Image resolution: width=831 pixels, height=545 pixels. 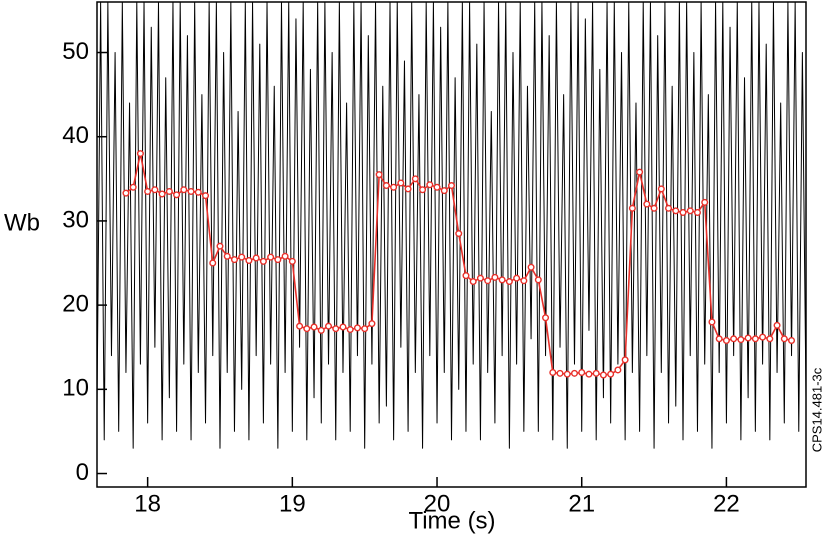 I want to click on x-axis-label: Time (s), so click(x=451, y=520).